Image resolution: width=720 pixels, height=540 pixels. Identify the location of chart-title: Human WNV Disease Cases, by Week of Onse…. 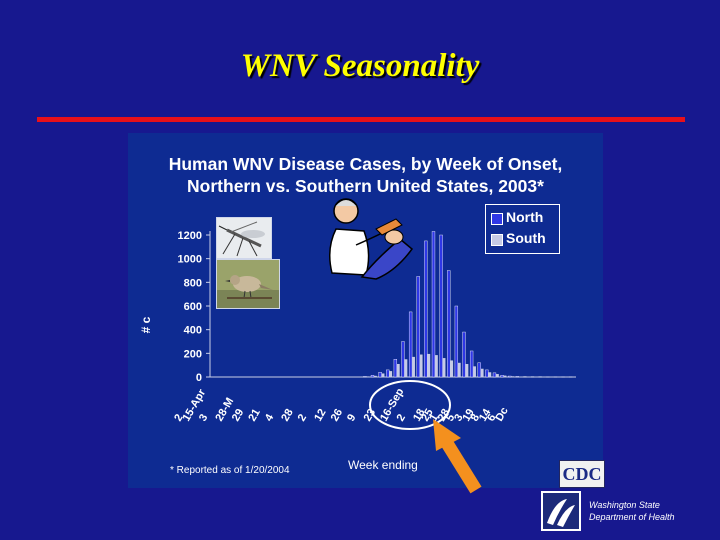
(365, 175).